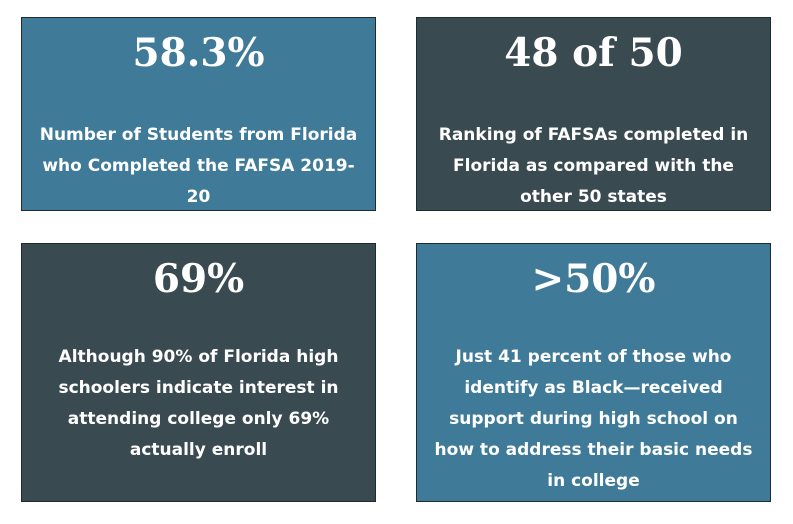 The width and height of the screenshot is (793, 524). I want to click on stat-value: 69%, so click(198, 279).